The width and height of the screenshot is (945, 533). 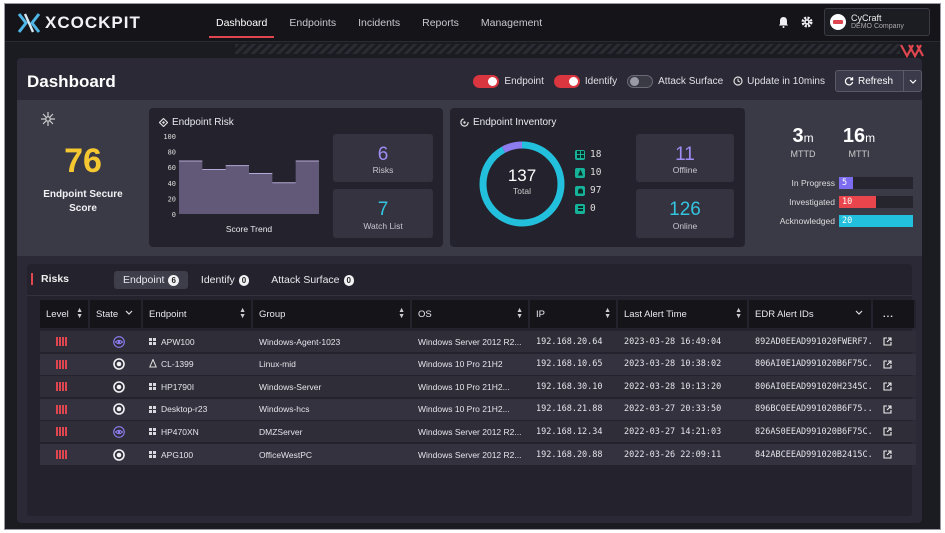 What do you see at coordinates (588, 190) in the screenshot?
I see `os-count-android: 97` at bounding box center [588, 190].